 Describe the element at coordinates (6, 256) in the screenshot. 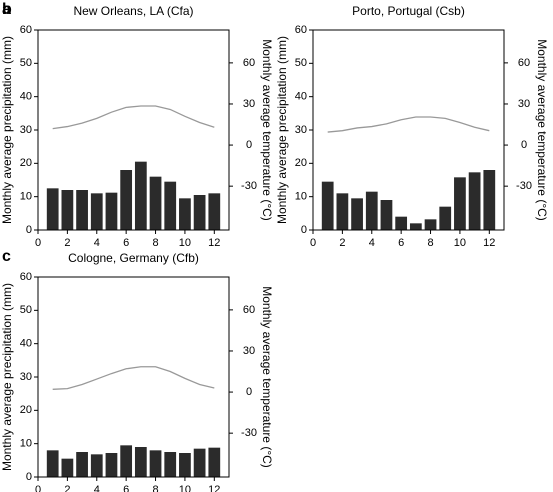

I see `panel-letter: c` at that location.